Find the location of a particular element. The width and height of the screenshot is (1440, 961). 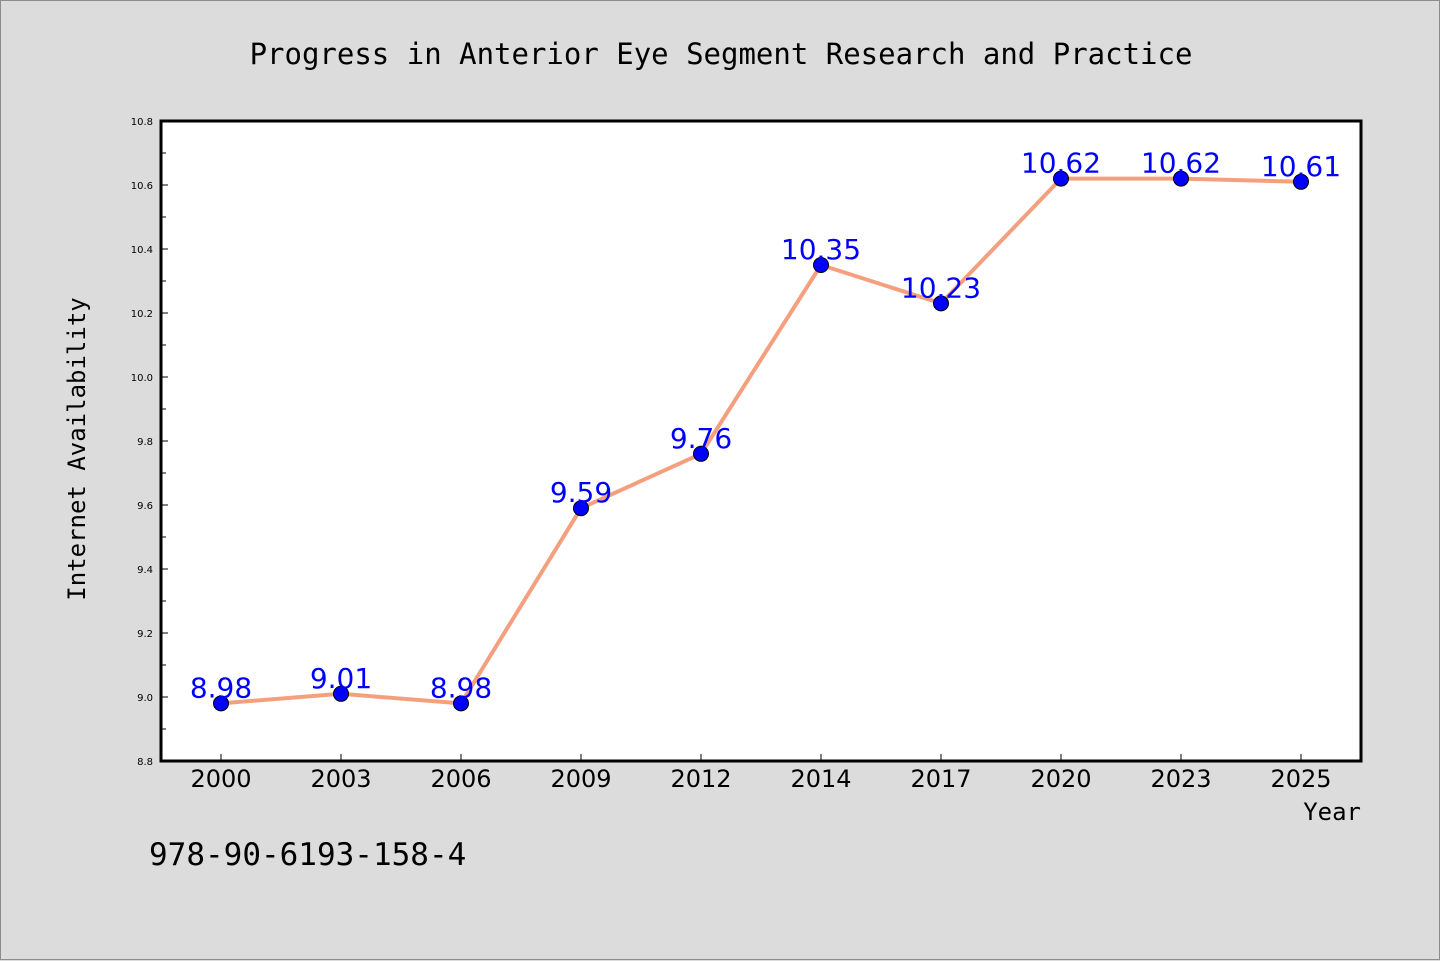

x-tick-label: 2014 is located at coordinates (820, 779).